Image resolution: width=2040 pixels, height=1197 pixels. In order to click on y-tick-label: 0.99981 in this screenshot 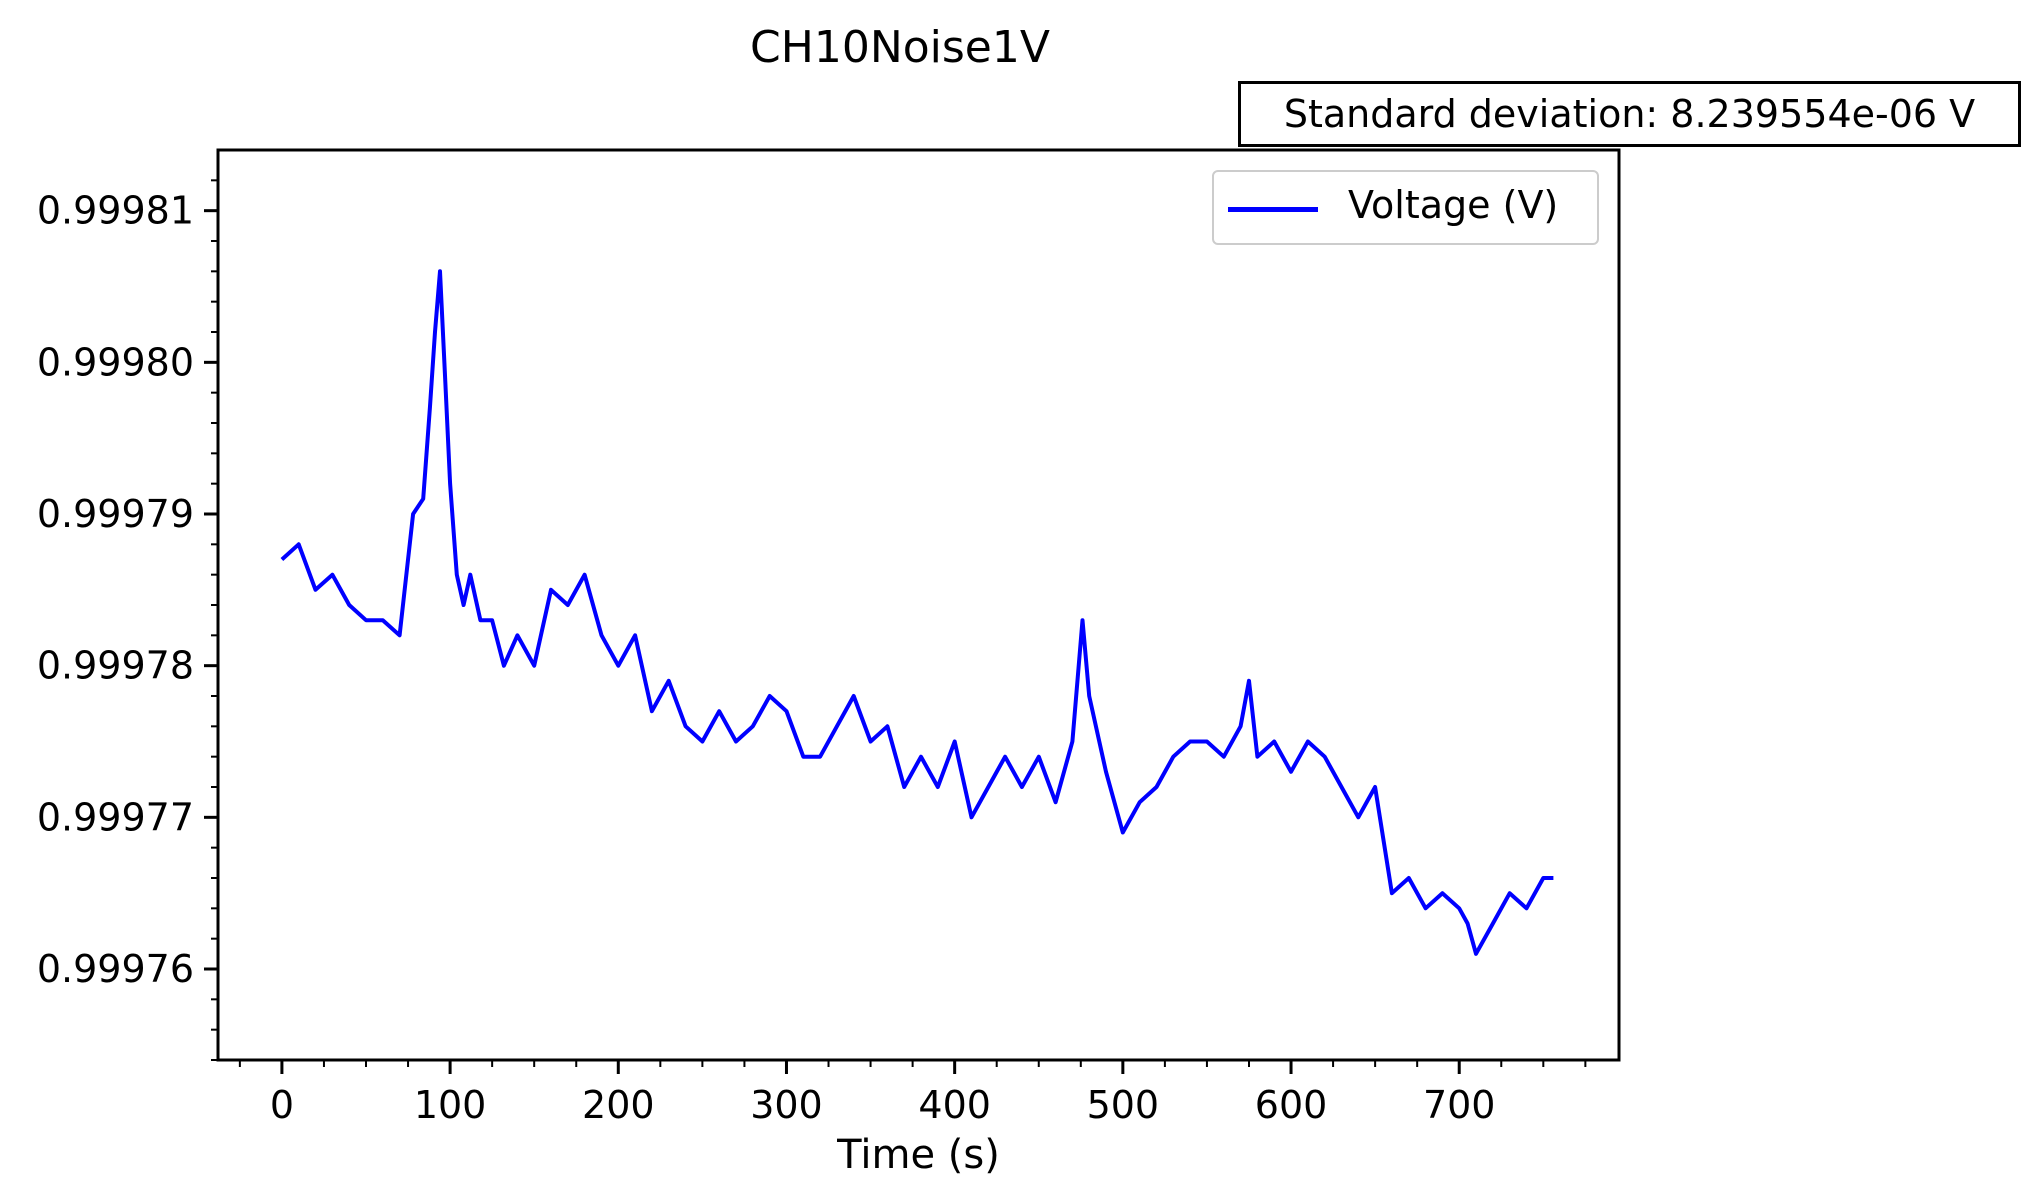, I will do `click(115, 211)`.